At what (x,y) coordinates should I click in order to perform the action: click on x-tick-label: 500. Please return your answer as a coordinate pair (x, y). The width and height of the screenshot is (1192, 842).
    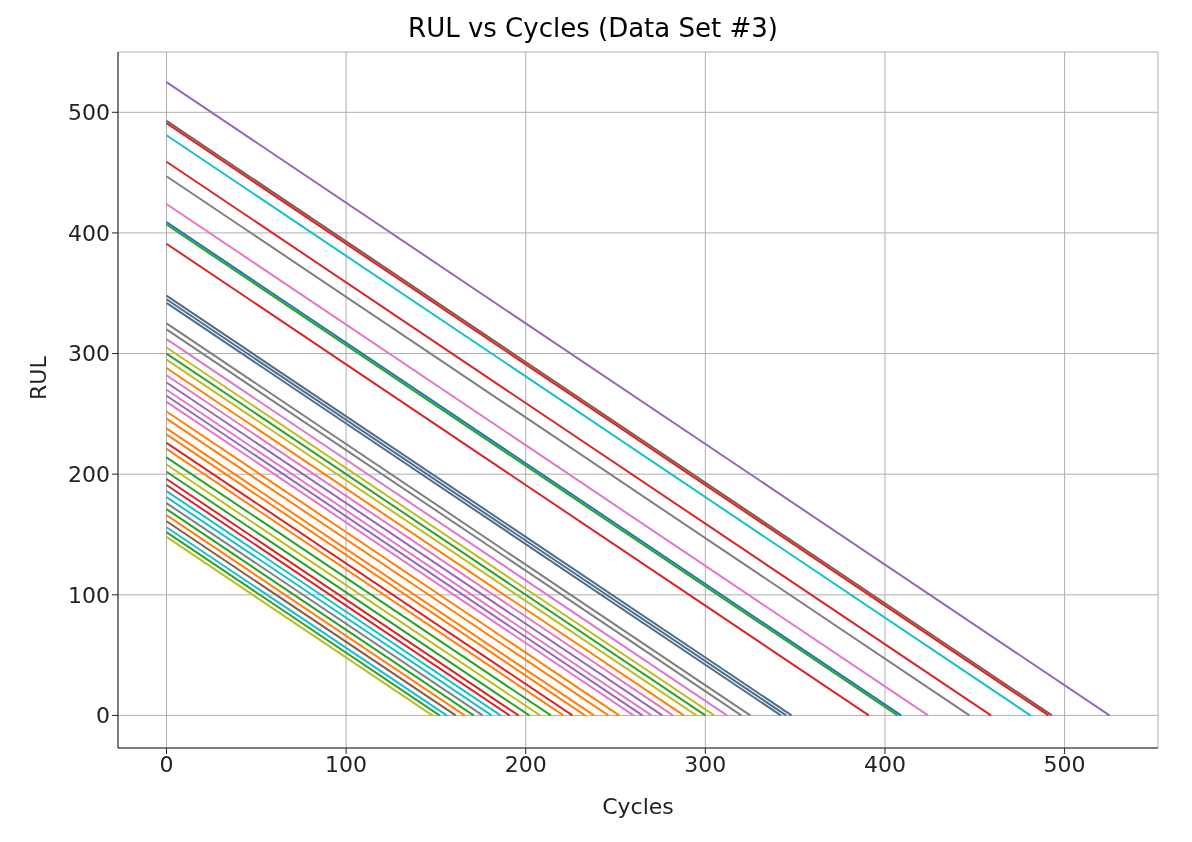
    Looking at the image, I should click on (1064, 764).